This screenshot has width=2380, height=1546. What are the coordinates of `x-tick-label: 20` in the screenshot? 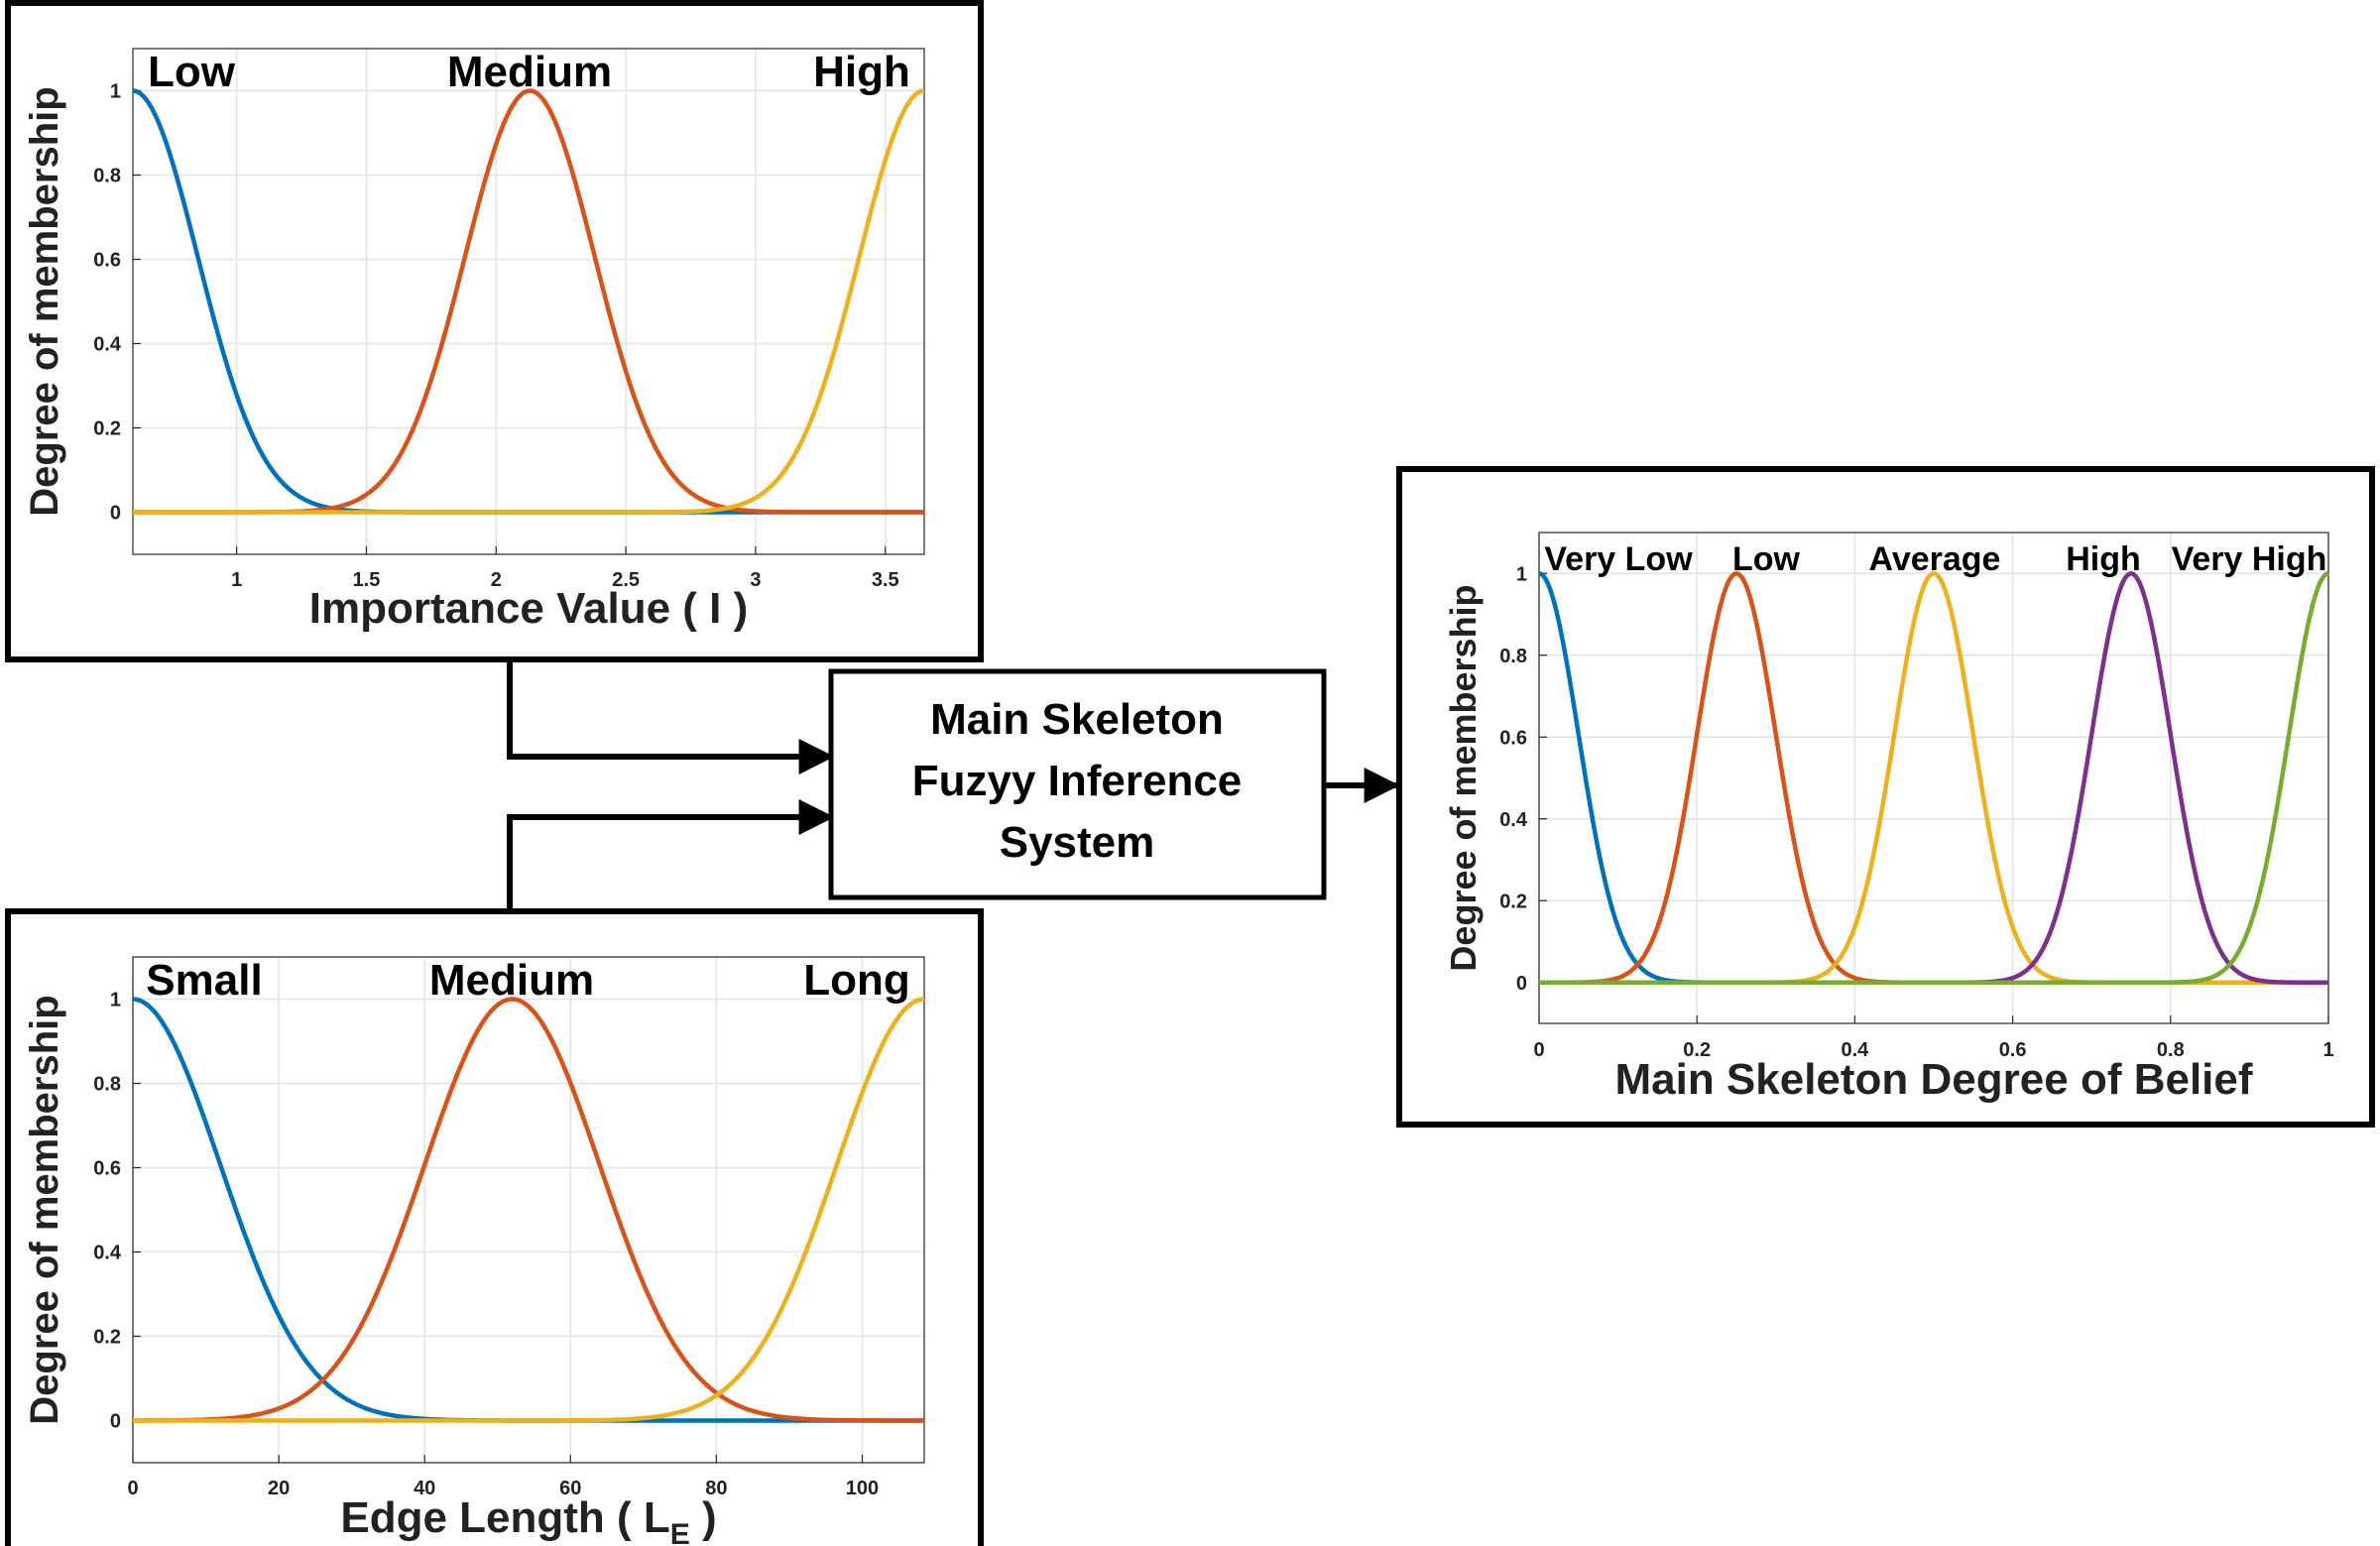 It's located at (279, 1488).